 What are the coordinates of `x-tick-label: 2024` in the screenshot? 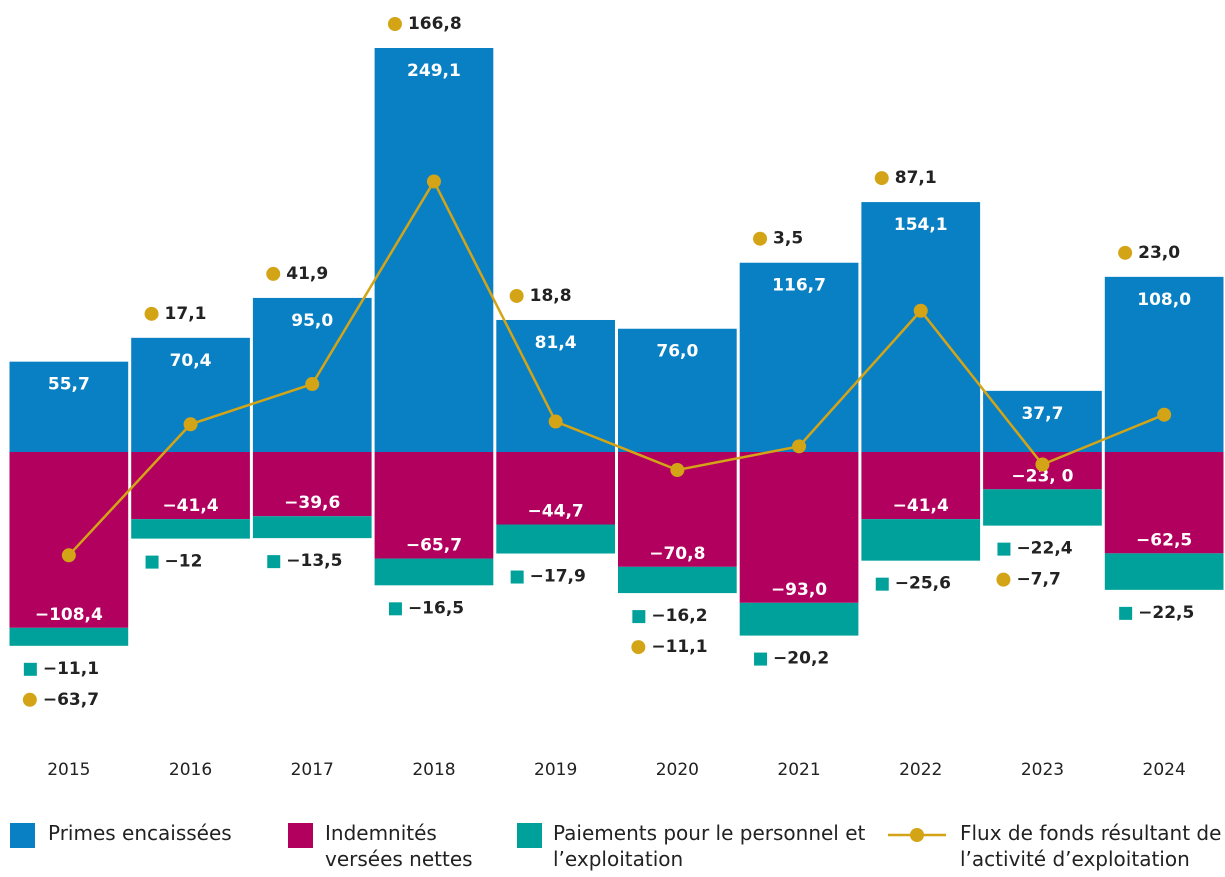 It's located at (1164, 770).